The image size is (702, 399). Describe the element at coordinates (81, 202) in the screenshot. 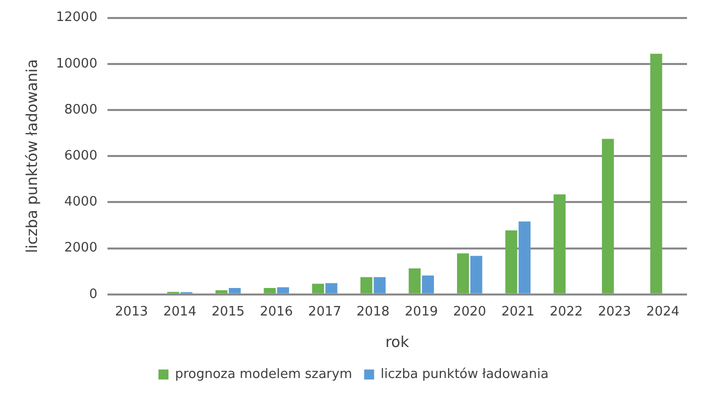

I see `y-tick-label: 4000` at that location.